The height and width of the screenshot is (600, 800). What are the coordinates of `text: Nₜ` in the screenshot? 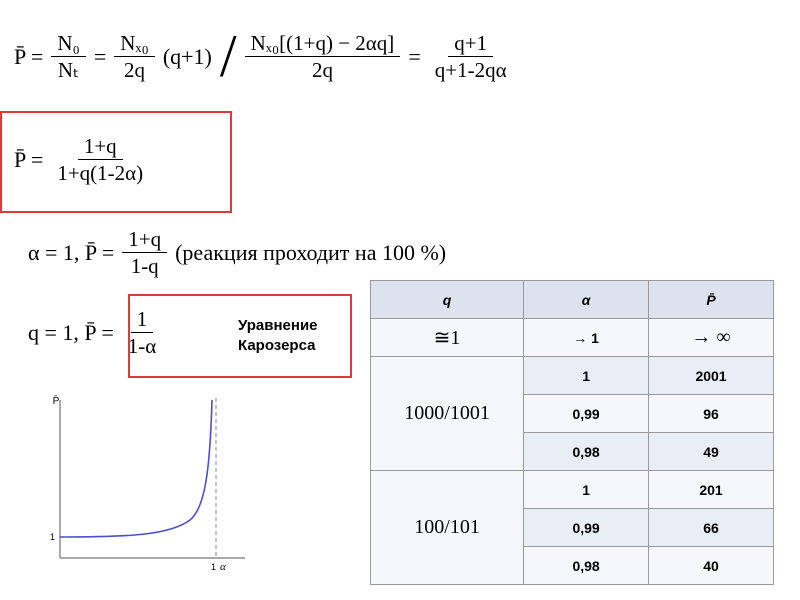 It's located at (68, 70).